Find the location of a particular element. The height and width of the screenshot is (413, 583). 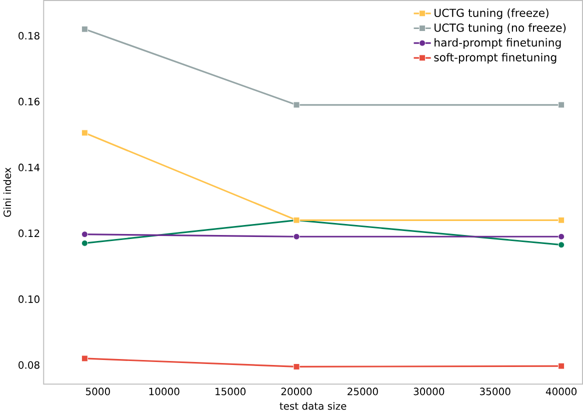

y-tick-label: 0.12 is located at coordinates (29, 233).